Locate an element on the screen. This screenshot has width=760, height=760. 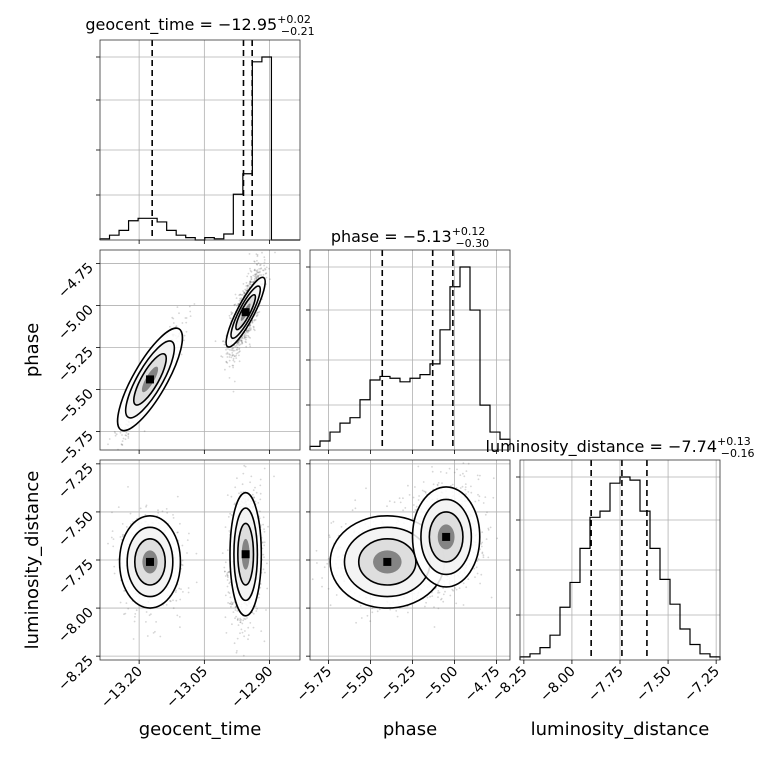
histogram-luminosity_distance is located at coordinates (618, 560).